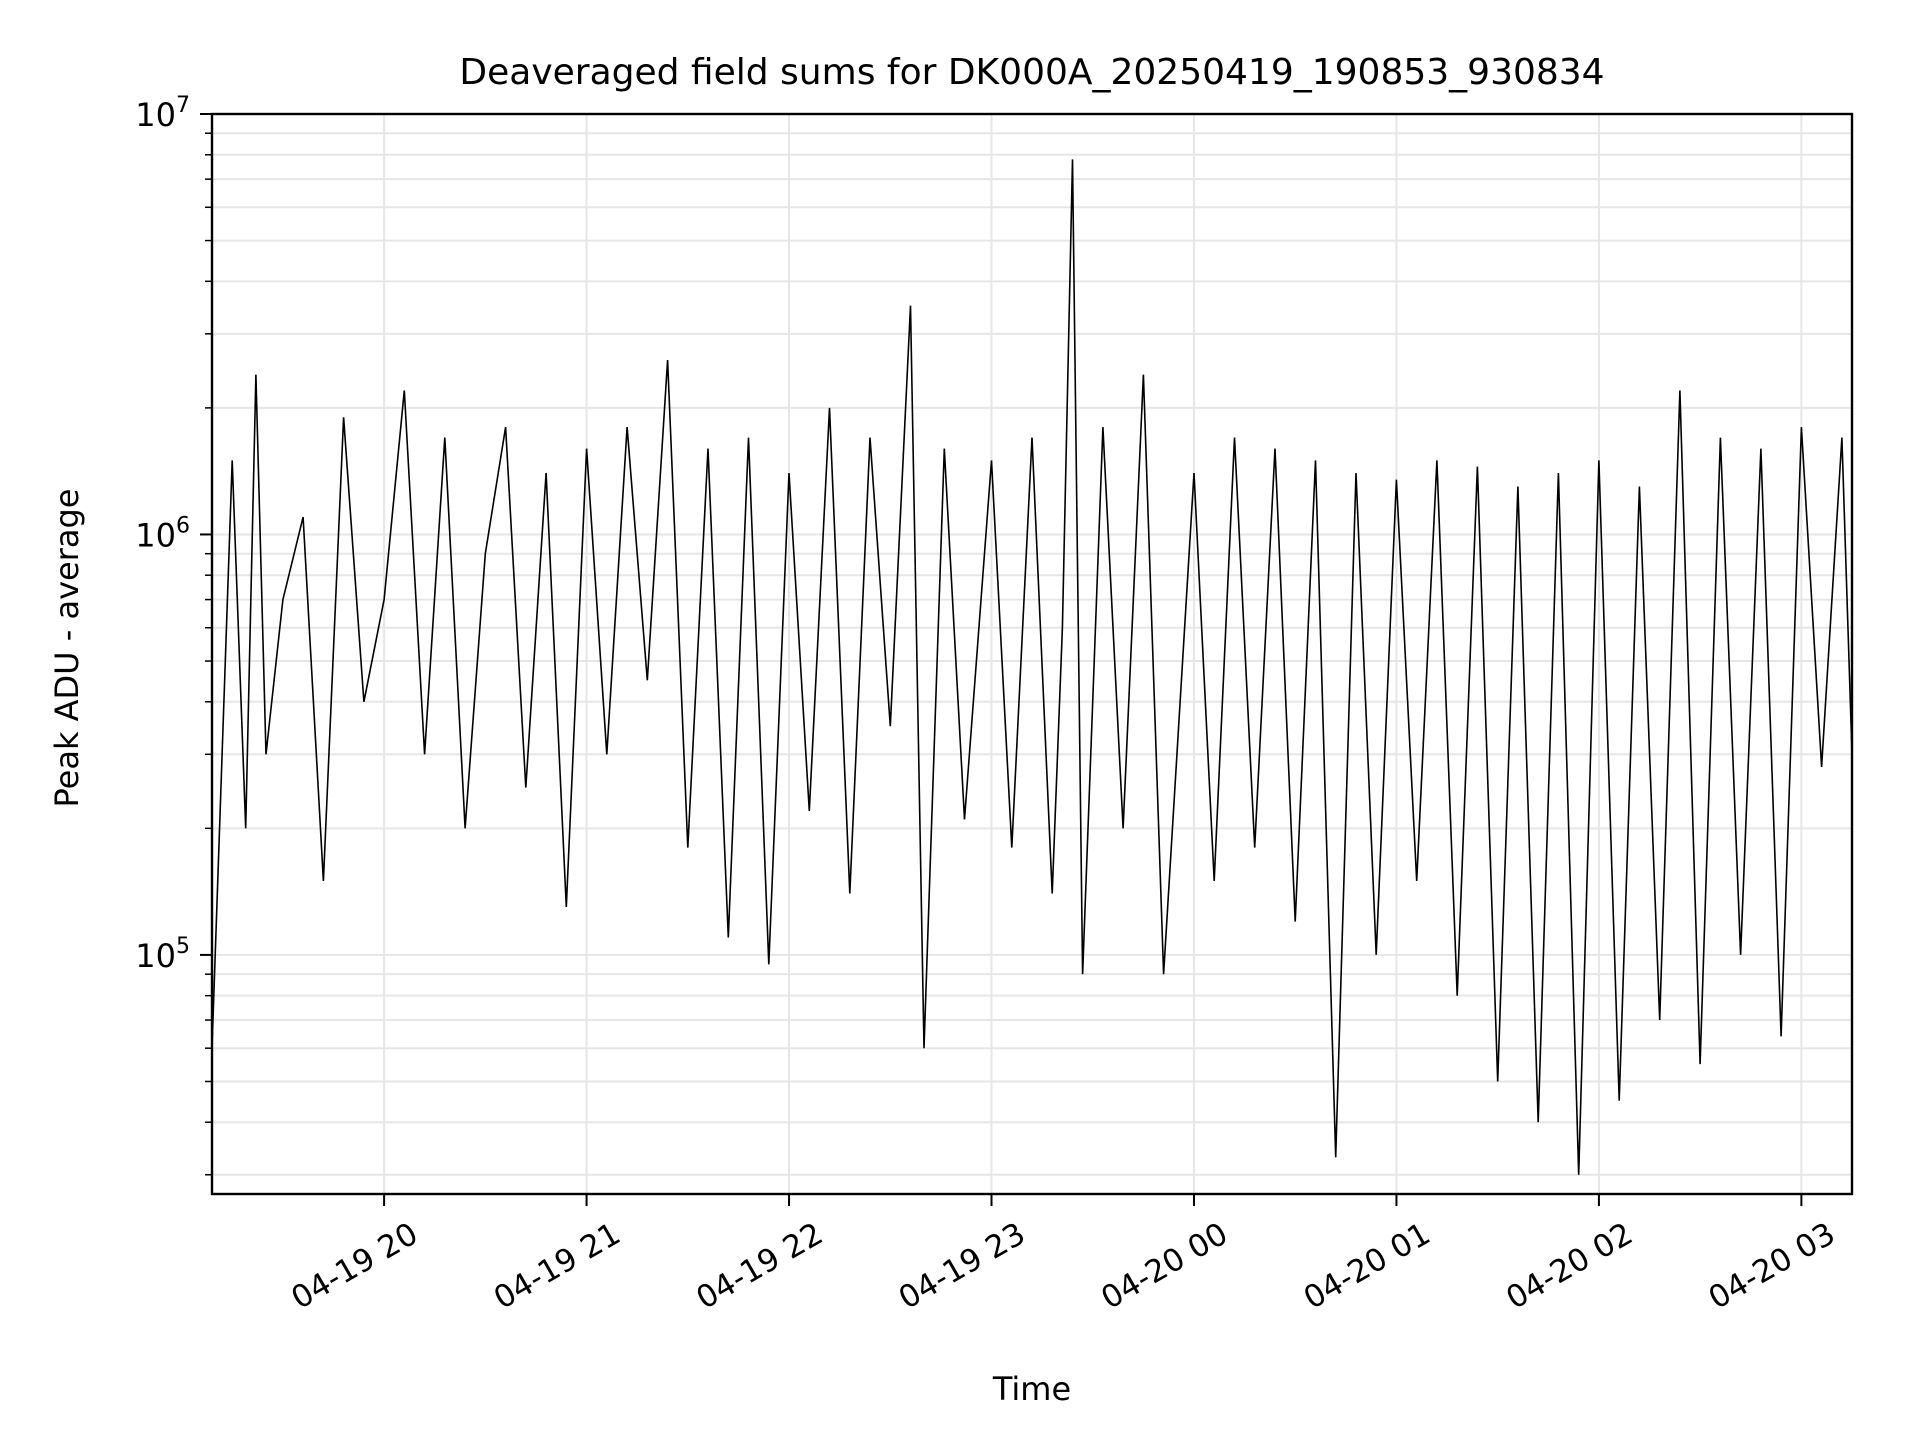 The image size is (1920, 1444). I want to click on y-tick-label: 106, so click(162, 533).